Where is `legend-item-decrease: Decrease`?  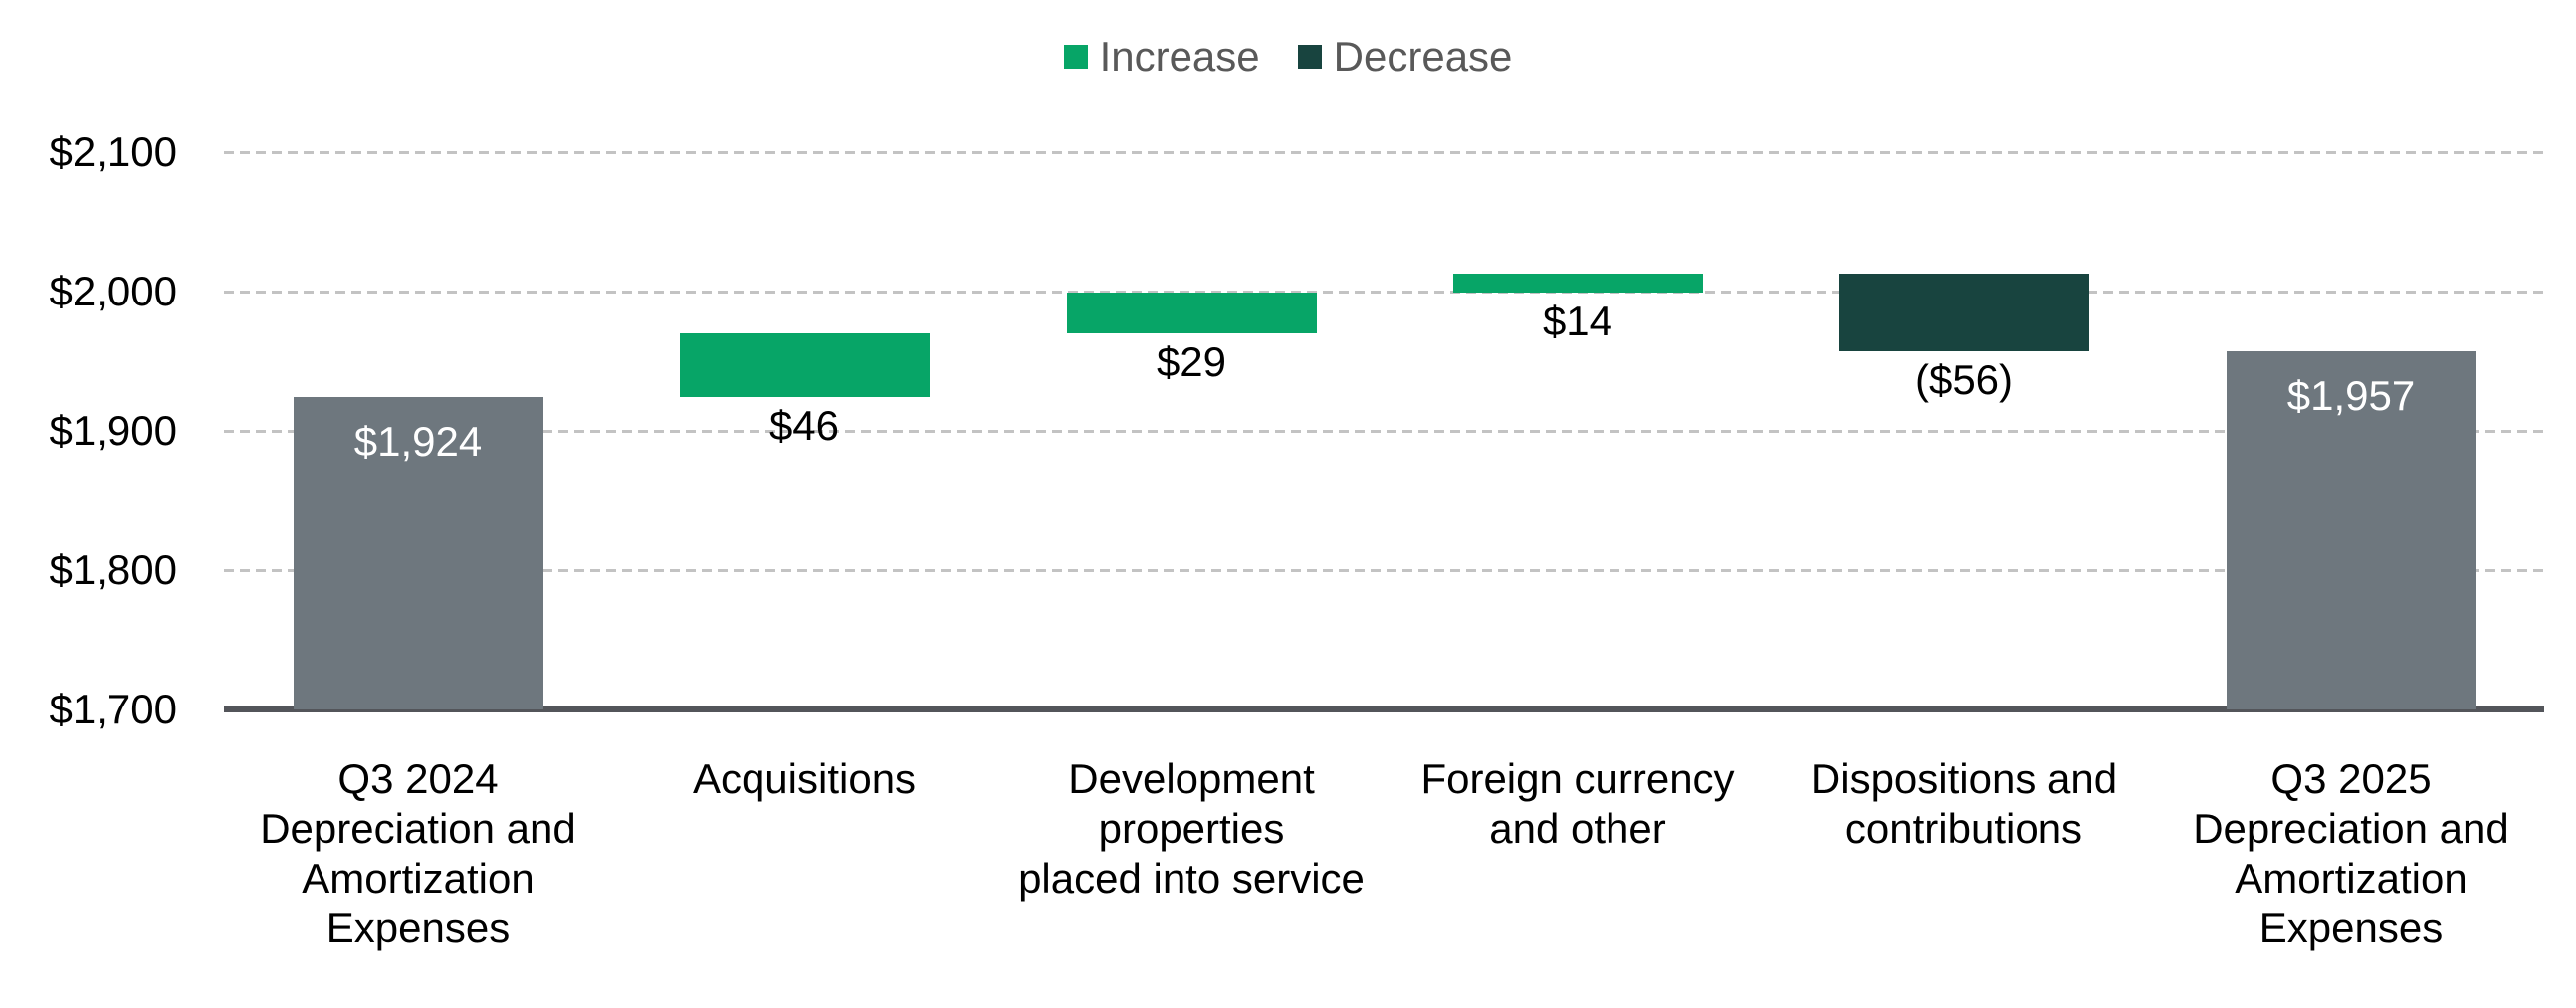
legend-item-decrease: Decrease is located at coordinates (1405, 56).